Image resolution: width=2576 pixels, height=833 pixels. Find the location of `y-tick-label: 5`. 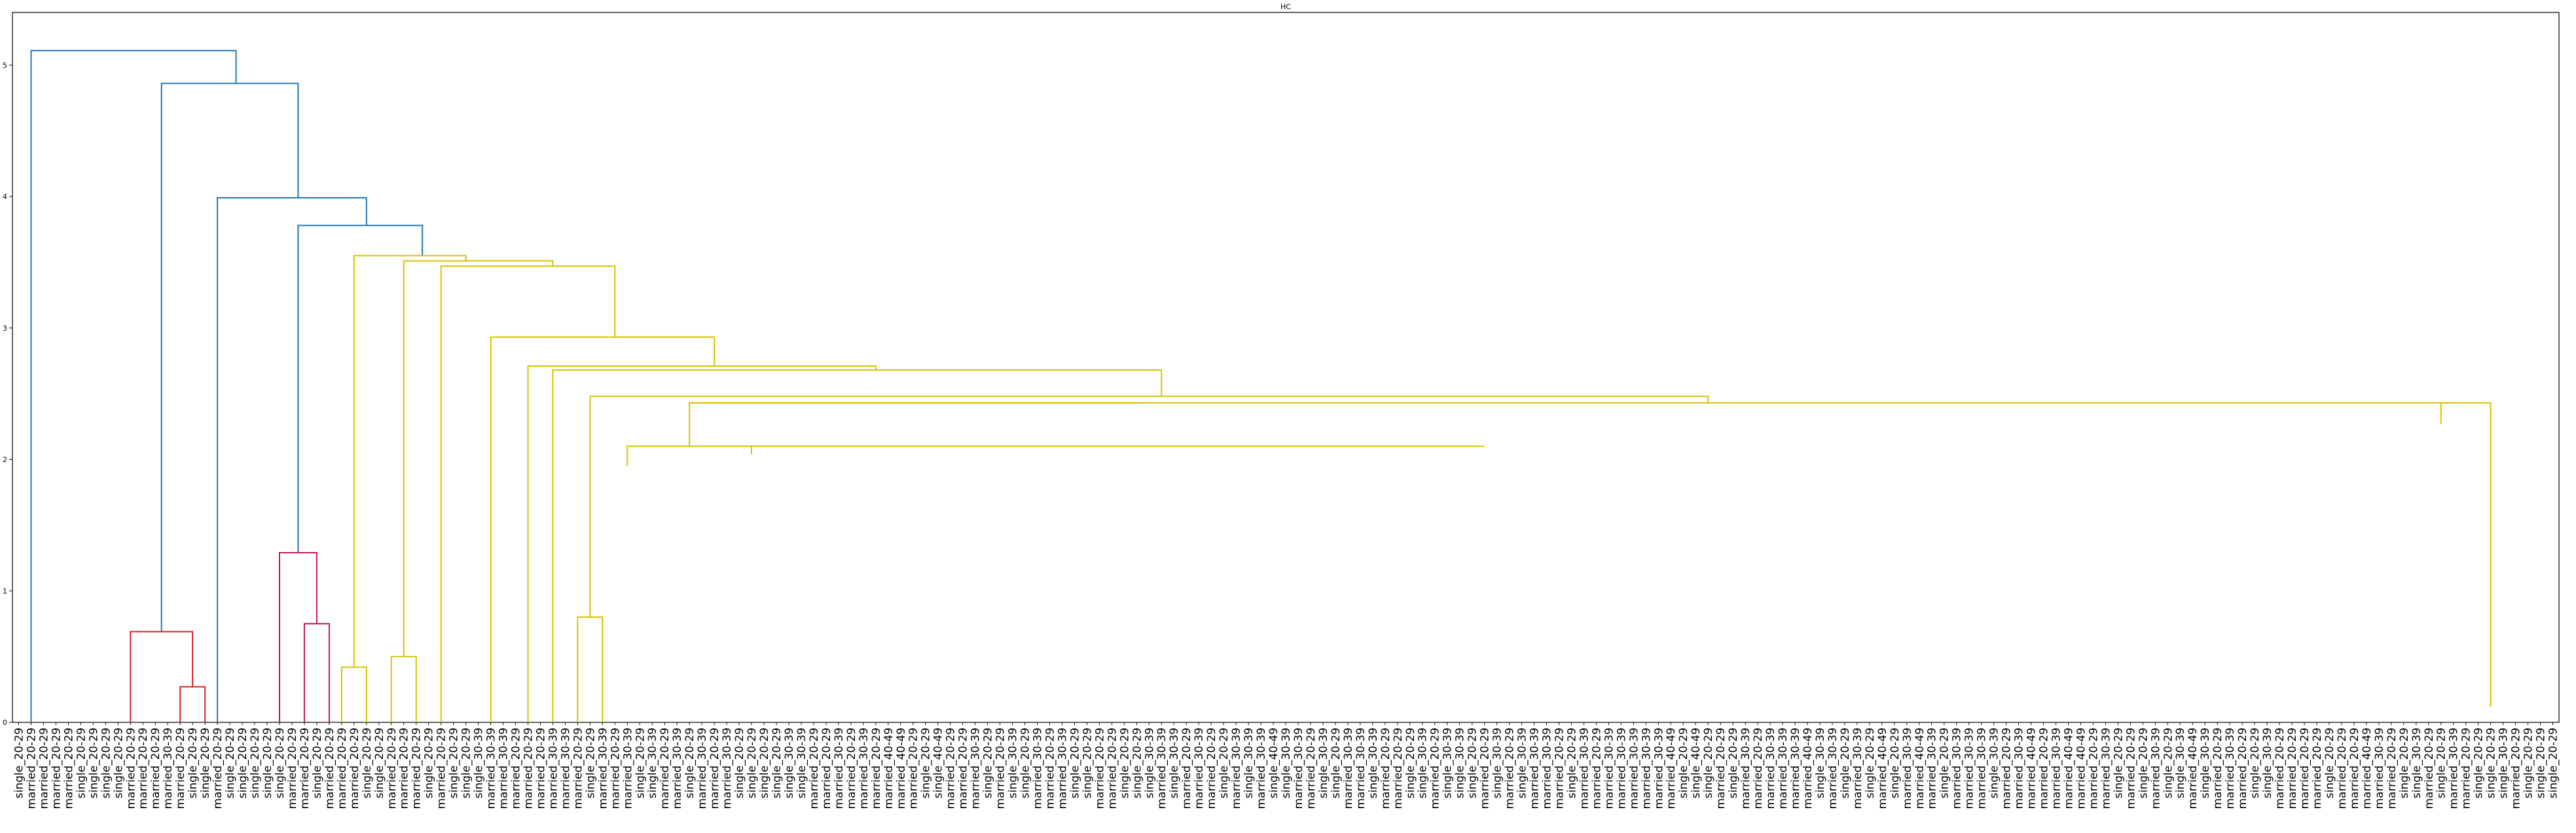

y-tick-label: 5 is located at coordinates (5, 65).